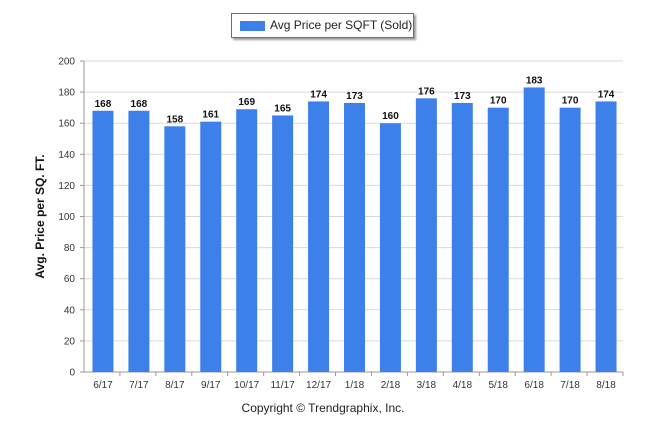  What do you see at coordinates (246, 102) in the screenshot?
I see `bar-value-label: 169` at bounding box center [246, 102].